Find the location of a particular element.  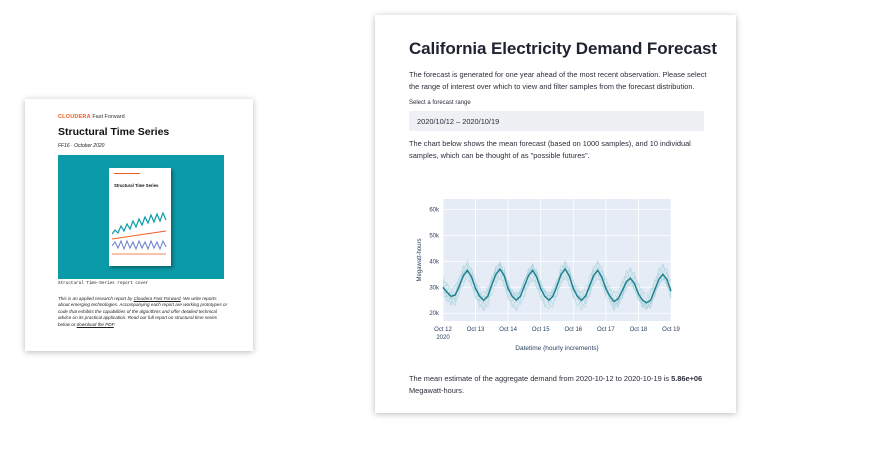

cloudera-ff-link: Cloudera Fast Forward is located at coordinates (157, 298).